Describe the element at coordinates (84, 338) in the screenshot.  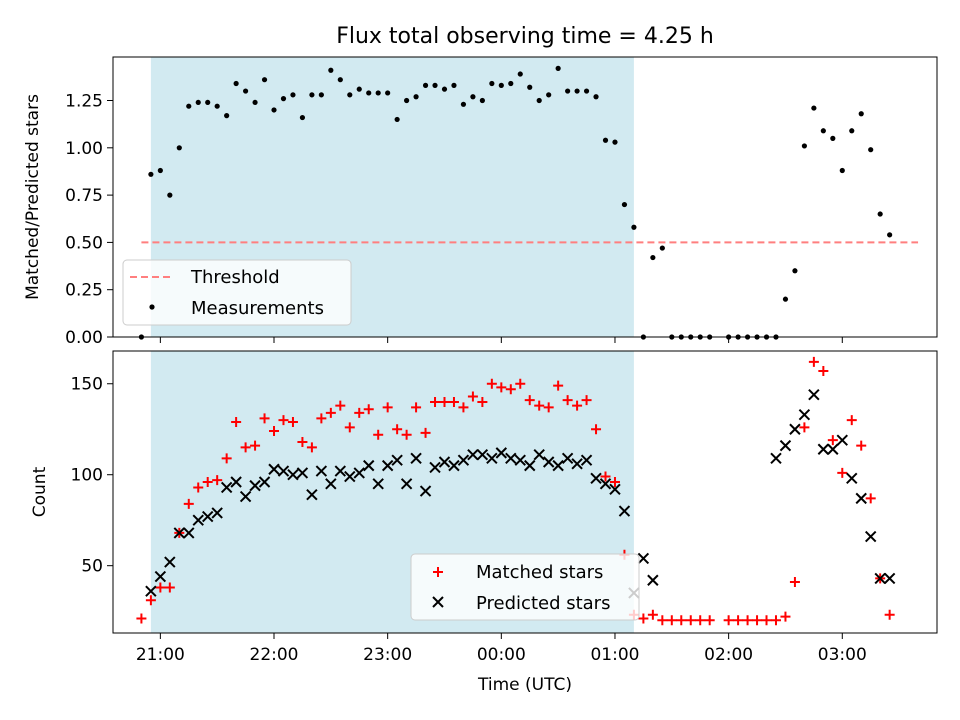
I see `y-tick-label: 0.00` at that location.